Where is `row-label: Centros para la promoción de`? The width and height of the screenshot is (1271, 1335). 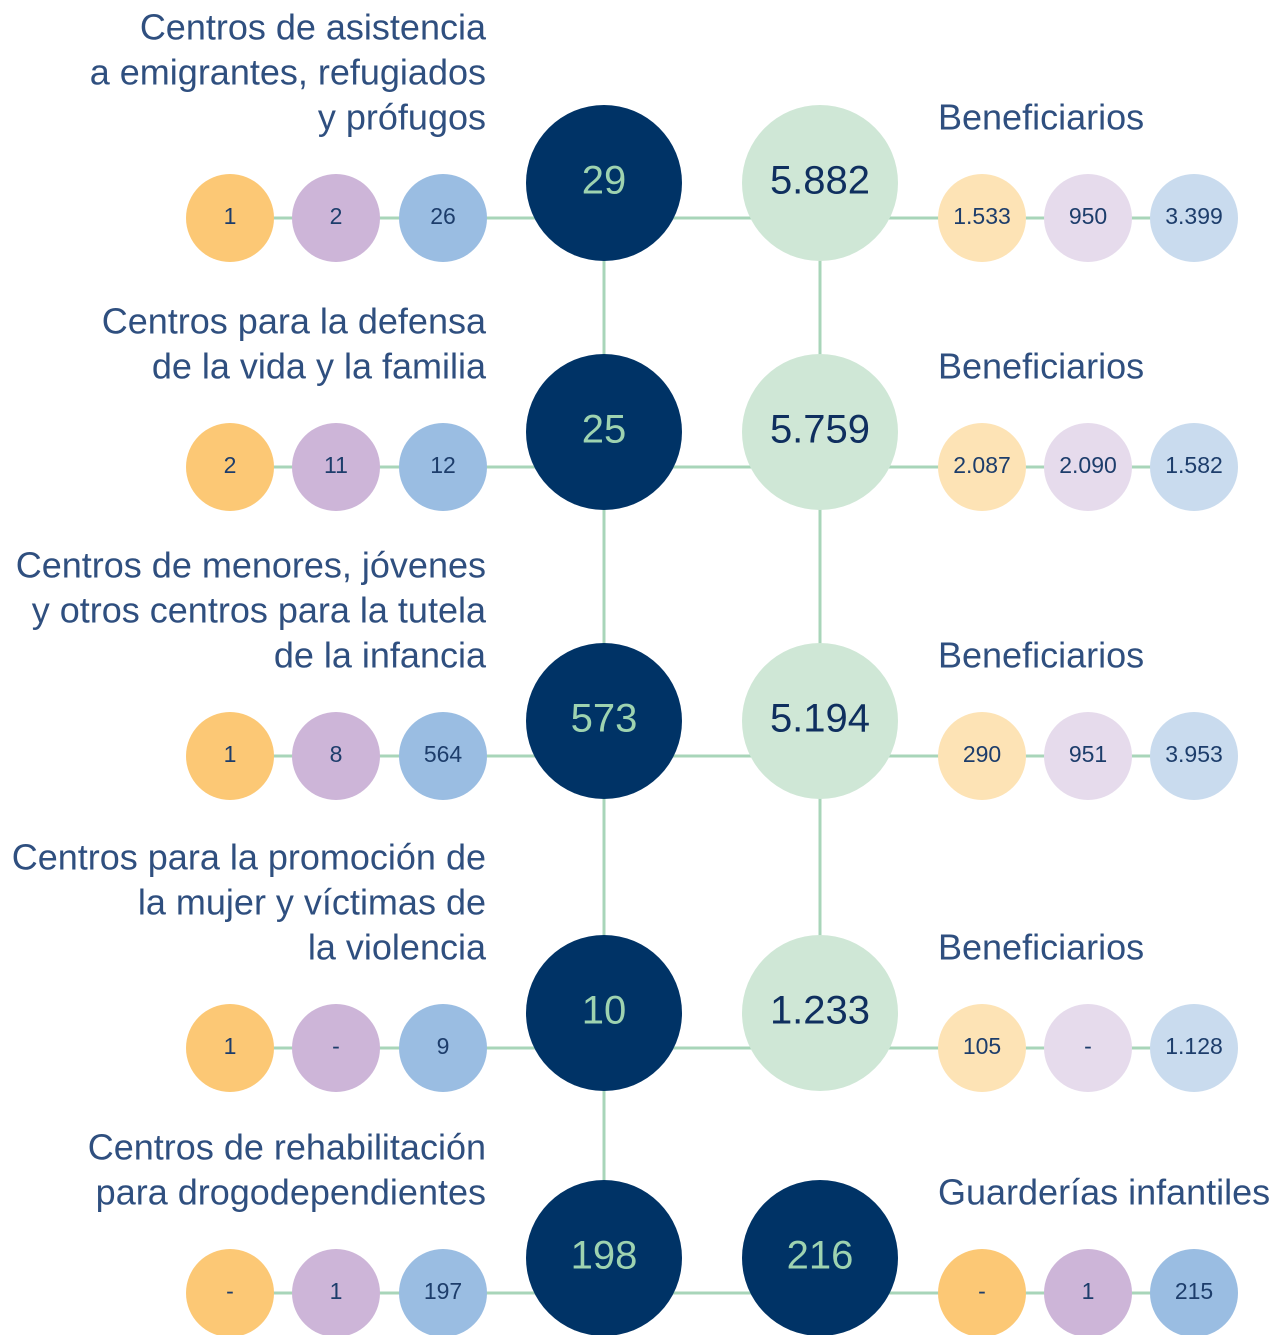
row-label: Centros para la promoción de is located at coordinates (249, 857).